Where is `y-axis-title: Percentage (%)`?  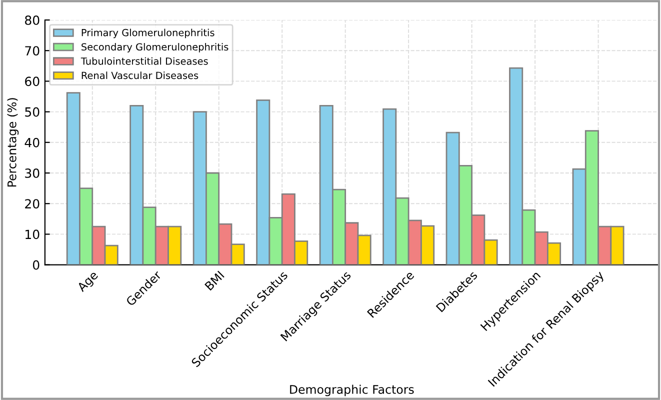
y-axis-title: Percentage (%) is located at coordinates (13, 142).